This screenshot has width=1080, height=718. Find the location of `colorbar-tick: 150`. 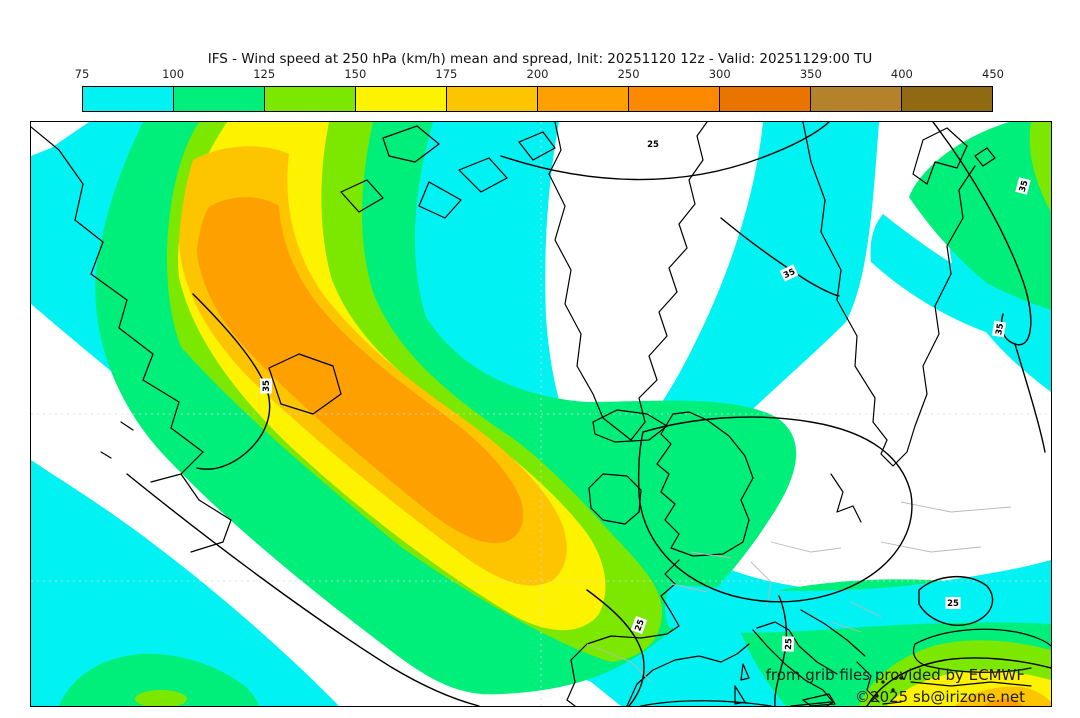

colorbar-tick: 150 is located at coordinates (355, 74).